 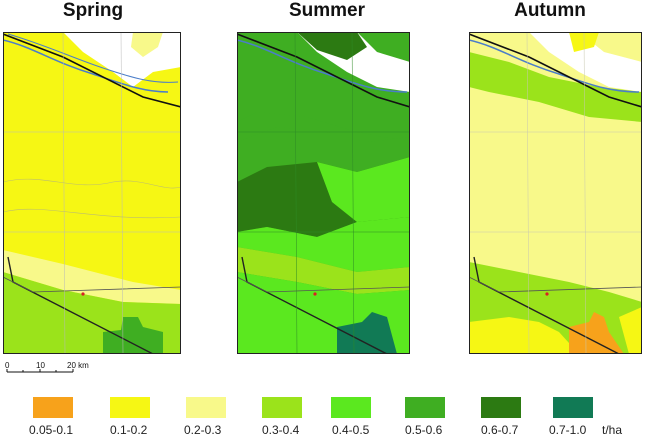 What do you see at coordinates (40, 365) in the screenshot?
I see `scale-tick-10: 10` at bounding box center [40, 365].